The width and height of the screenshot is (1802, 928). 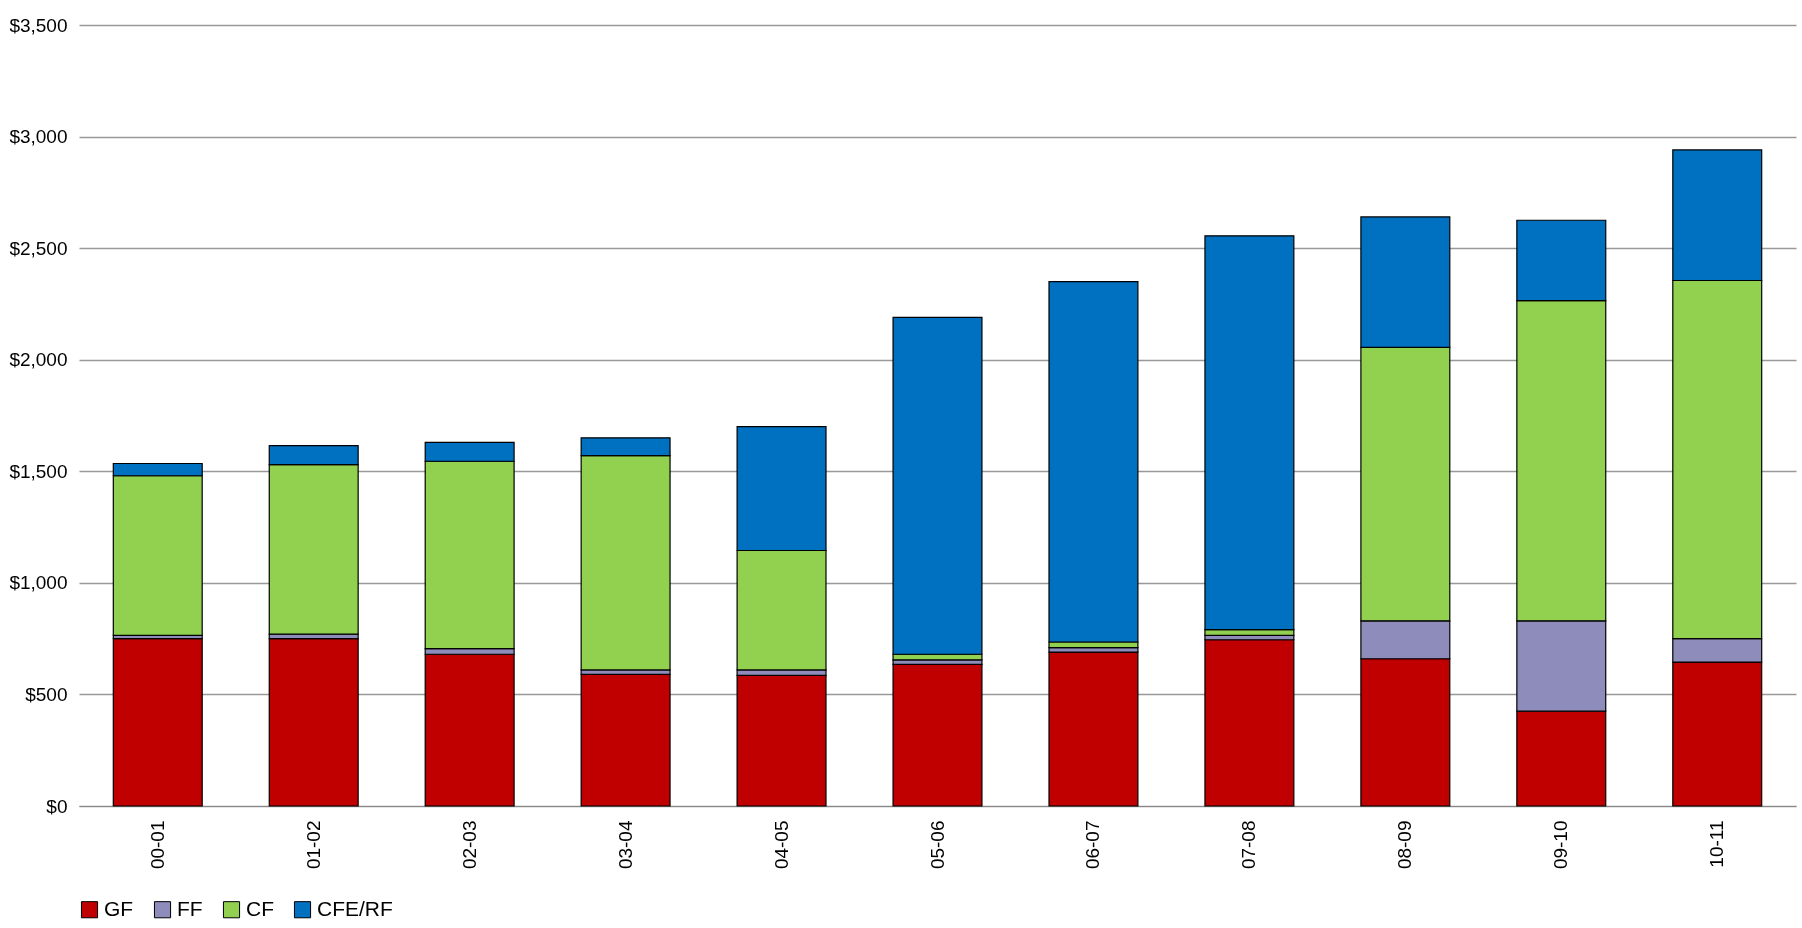 What do you see at coordinates (625, 845) in the screenshot?
I see `x-tick-label: 03-04` at bounding box center [625, 845].